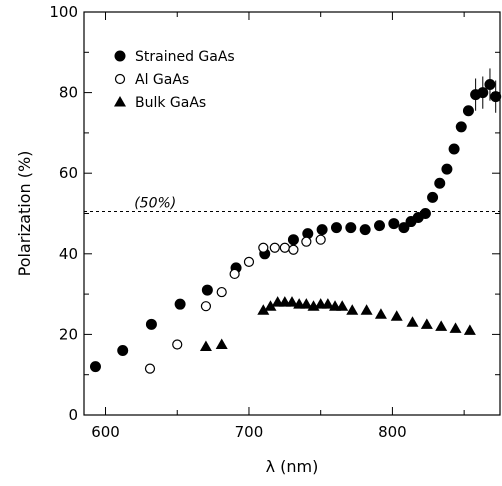 The height and width of the screenshot is (486, 502). What do you see at coordinates (486, 90) in the screenshot?
I see `error-bars` at bounding box center [486, 90].